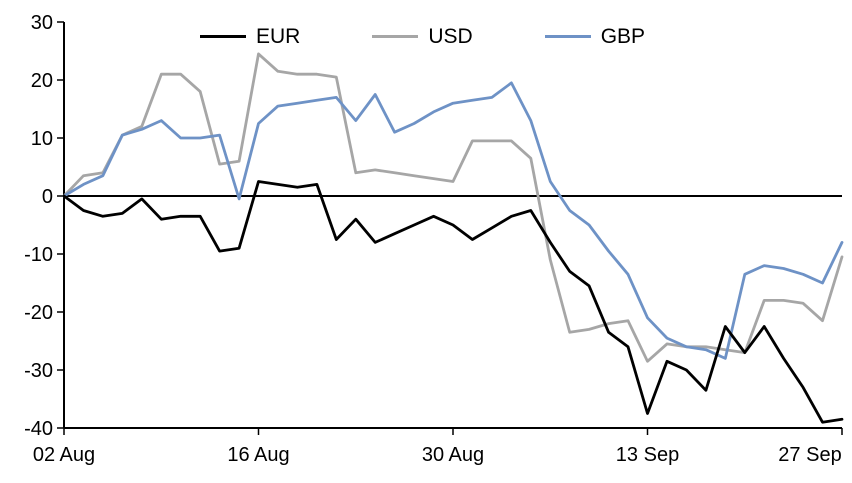 Image resolution: width=852 pixels, height=483 pixels. Describe the element at coordinates (250, 36) in the screenshot. I see `legend-item-eur: EUR` at that location.